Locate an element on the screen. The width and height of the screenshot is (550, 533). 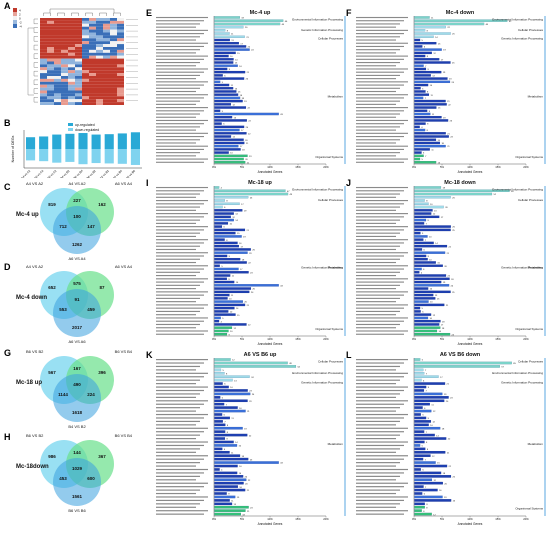
kegg-bar-value: 22 is located at coordinates (450, 467).